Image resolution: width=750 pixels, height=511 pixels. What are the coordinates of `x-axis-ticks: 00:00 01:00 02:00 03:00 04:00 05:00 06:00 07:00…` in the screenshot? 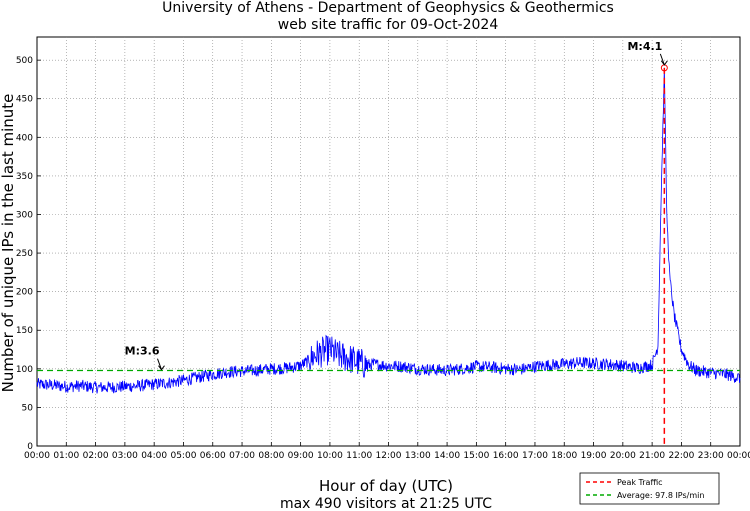 It's located at (387, 451).